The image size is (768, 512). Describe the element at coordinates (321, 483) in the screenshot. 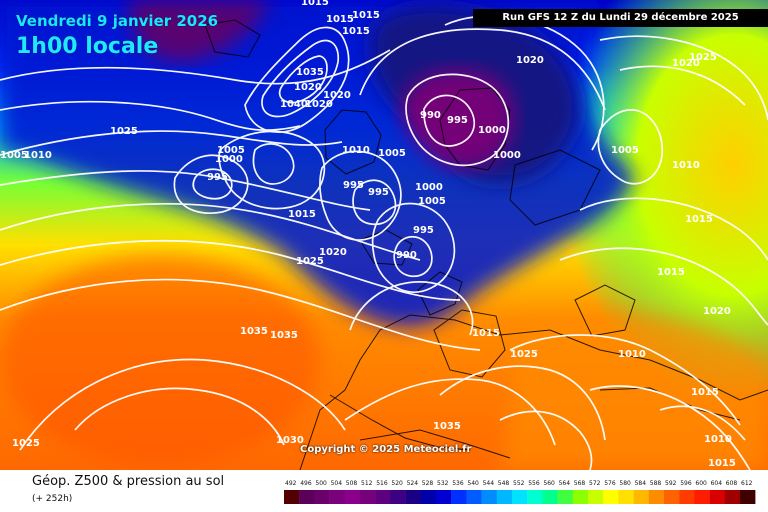

I see `legend-value: 500` at that location.